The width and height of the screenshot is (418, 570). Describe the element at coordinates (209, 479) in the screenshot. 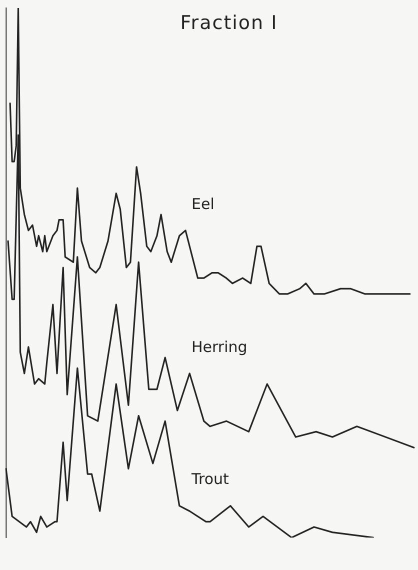

I see `series-label: Trout` at that location.